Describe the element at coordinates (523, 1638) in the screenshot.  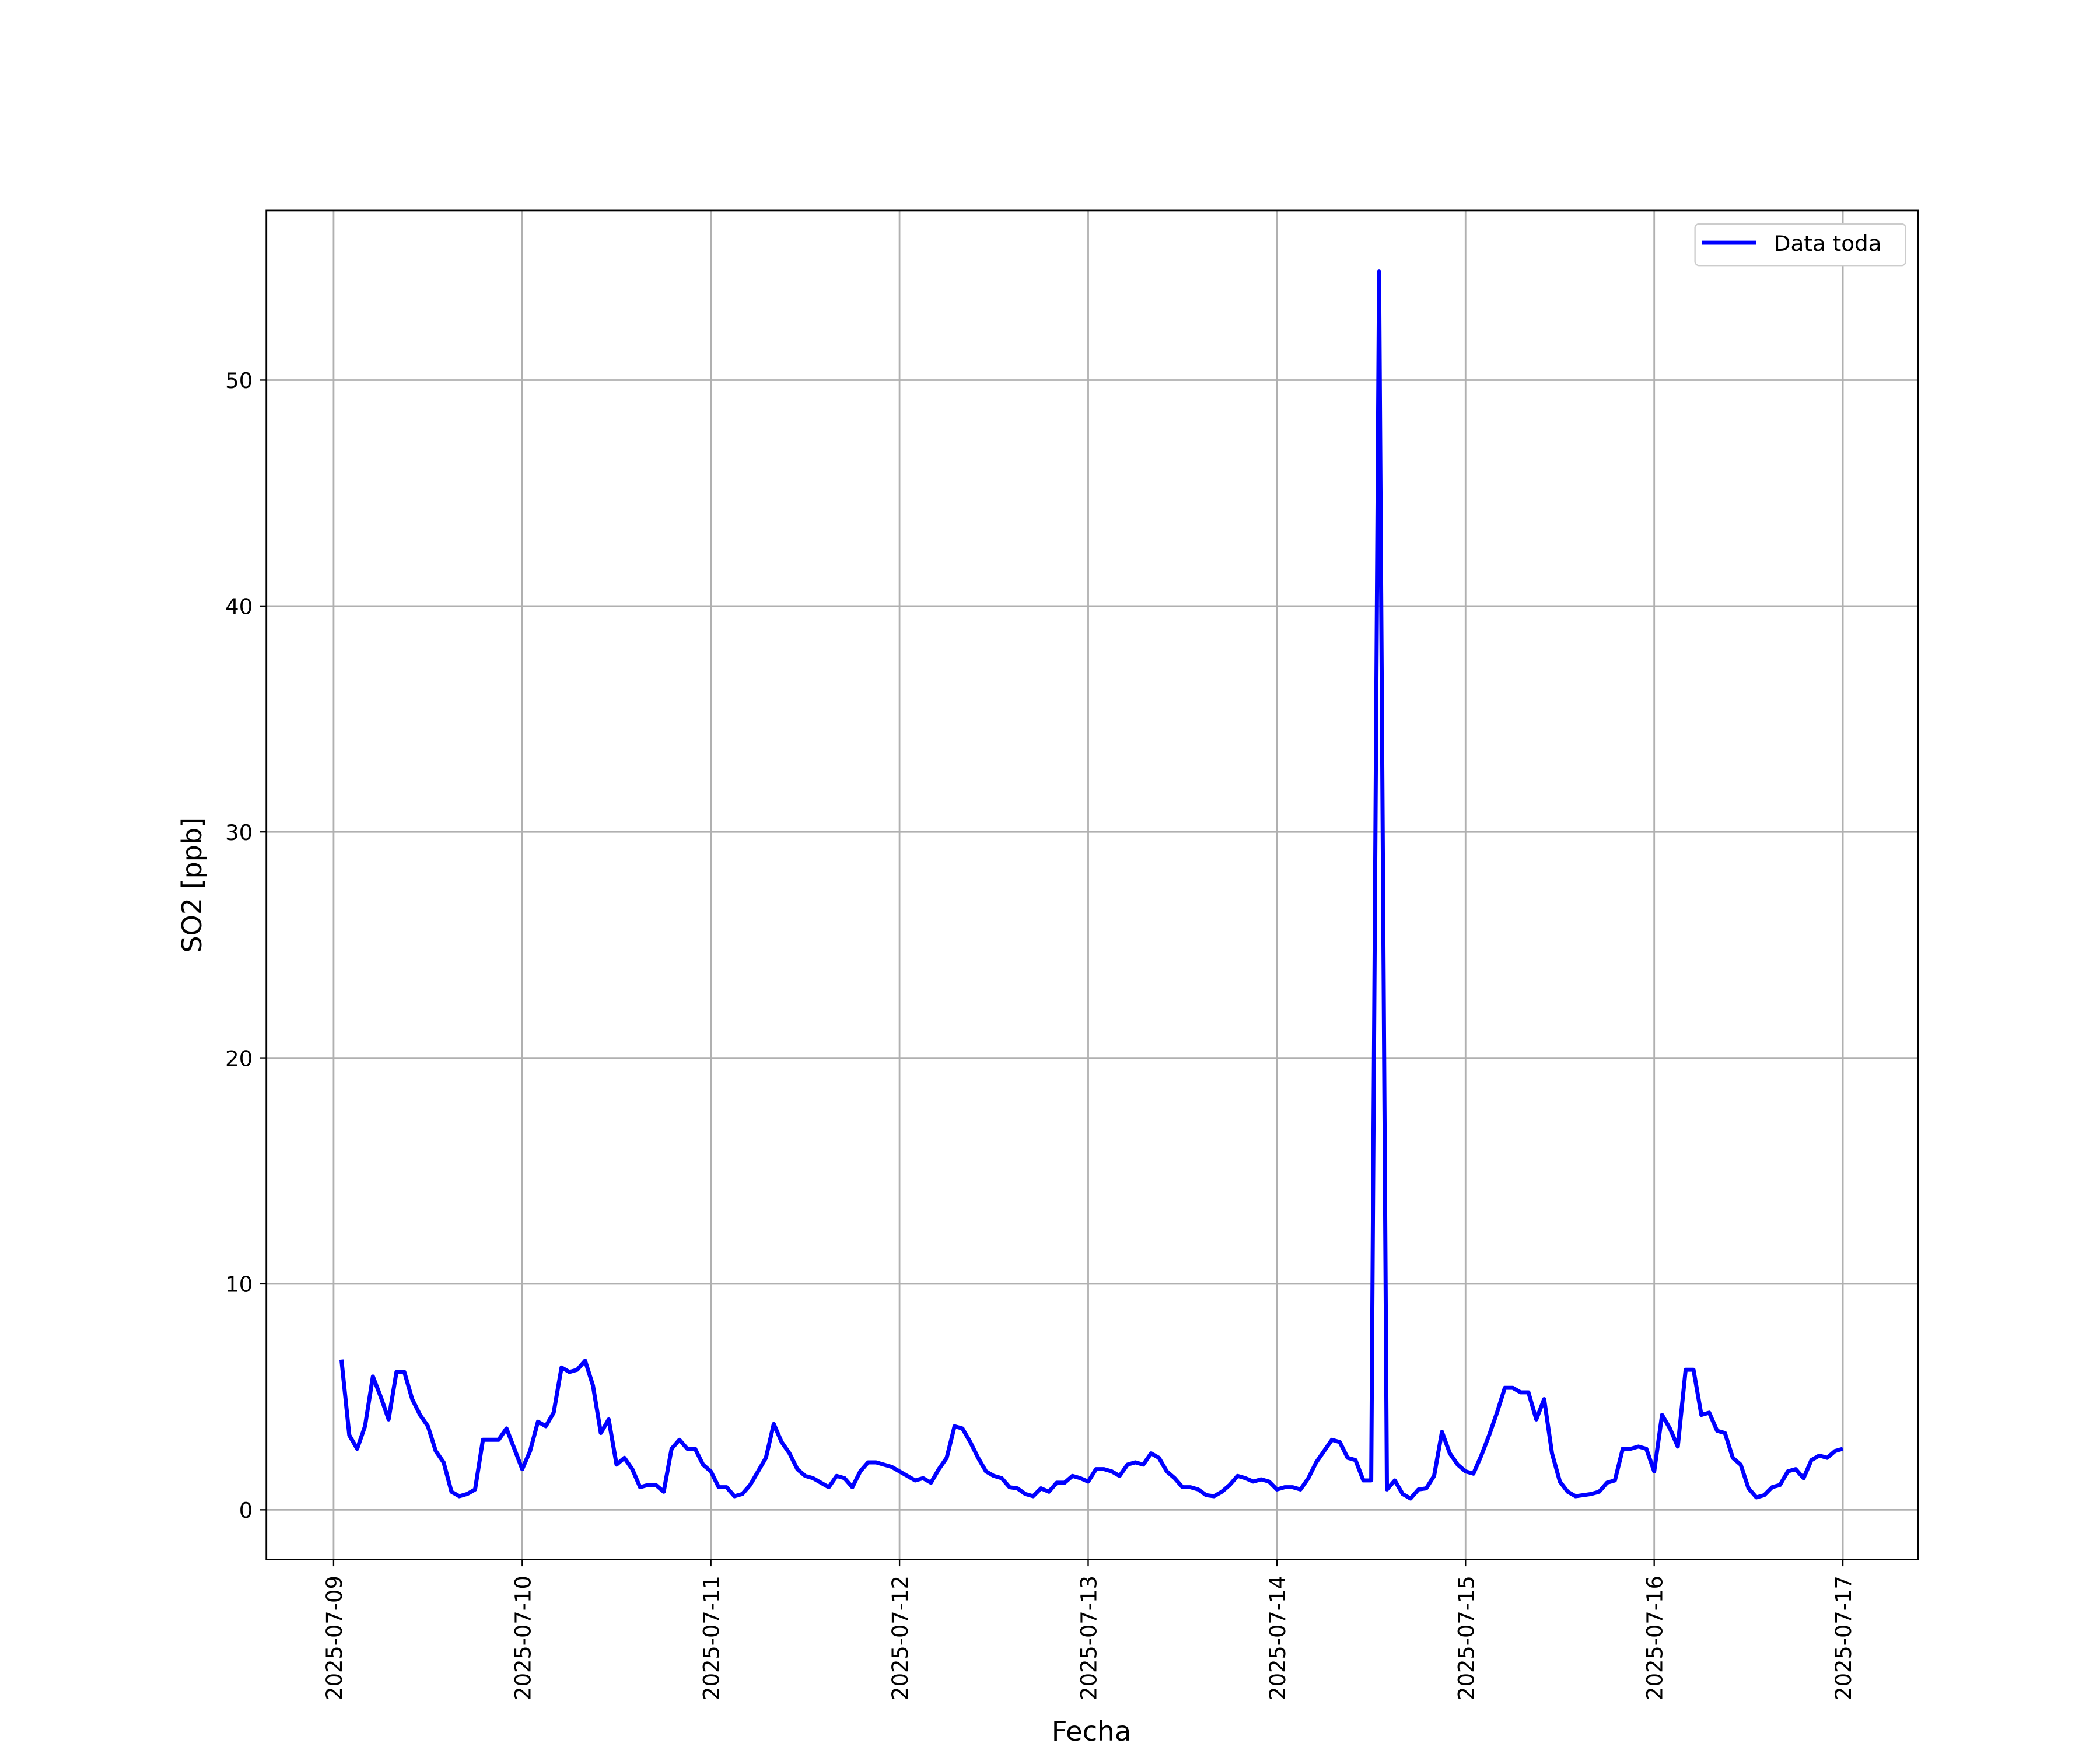
I see `x-tick-label: 2025-07-10` at that location.